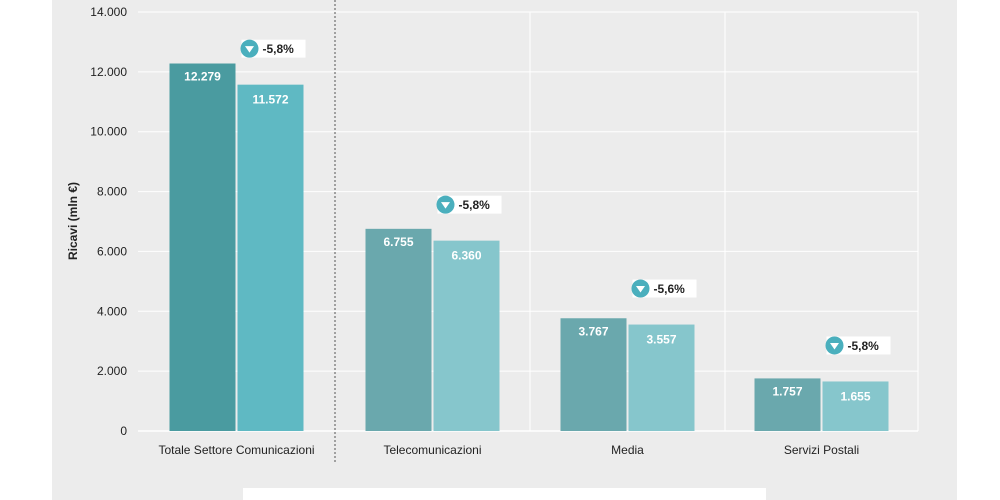 The width and height of the screenshot is (1000, 500). What do you see at coordinates (73, 221) in the screenshot?
I see `y-axis-label: Ricavi (mln €)` at bounding box center [73, 221].